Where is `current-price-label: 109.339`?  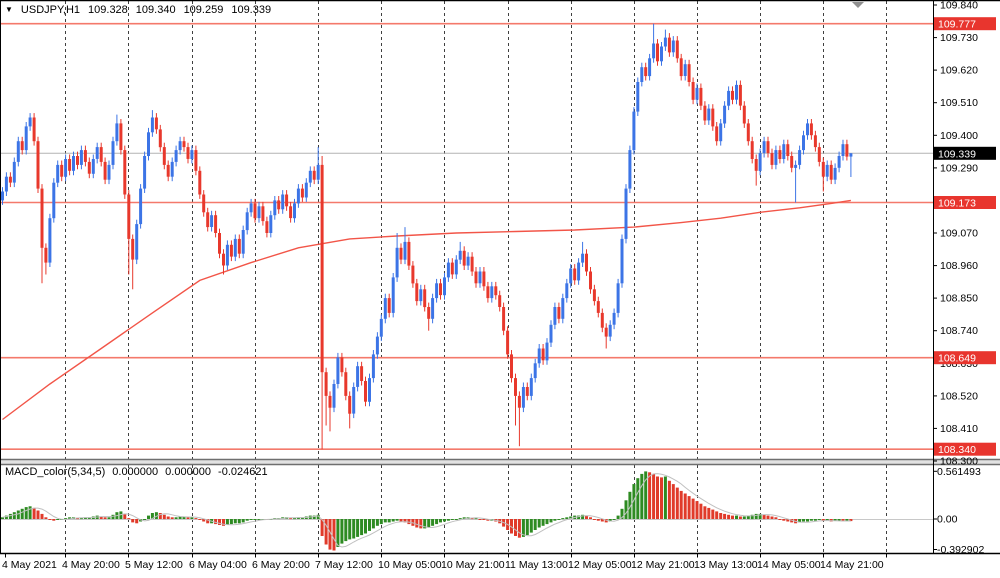 current-price-label: 109.339 is located at coordinates (957, 154).